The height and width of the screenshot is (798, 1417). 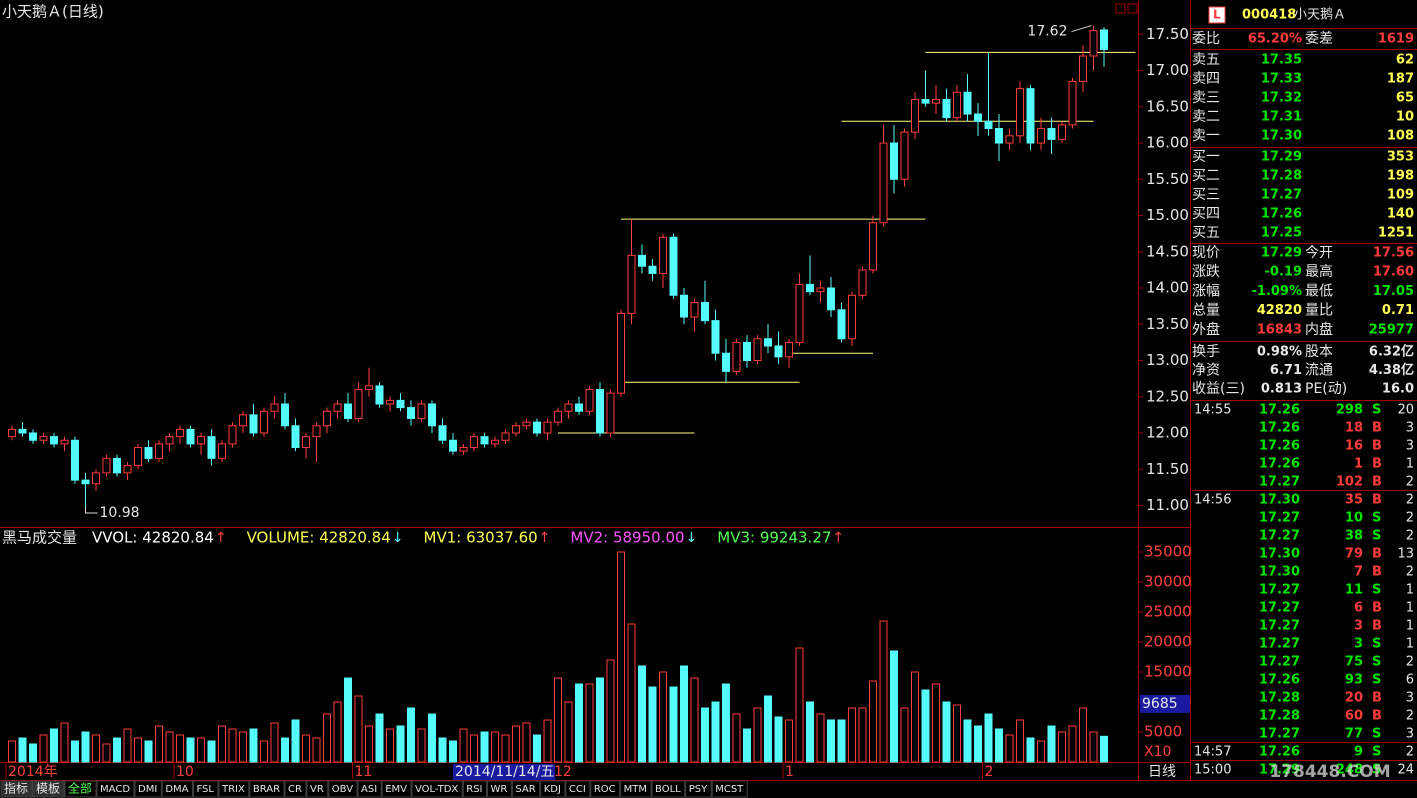 What do you see at coordinates (1410, 734) in the screenshot?
I see `trade-count: 3` at bounding box center [1410, 734].